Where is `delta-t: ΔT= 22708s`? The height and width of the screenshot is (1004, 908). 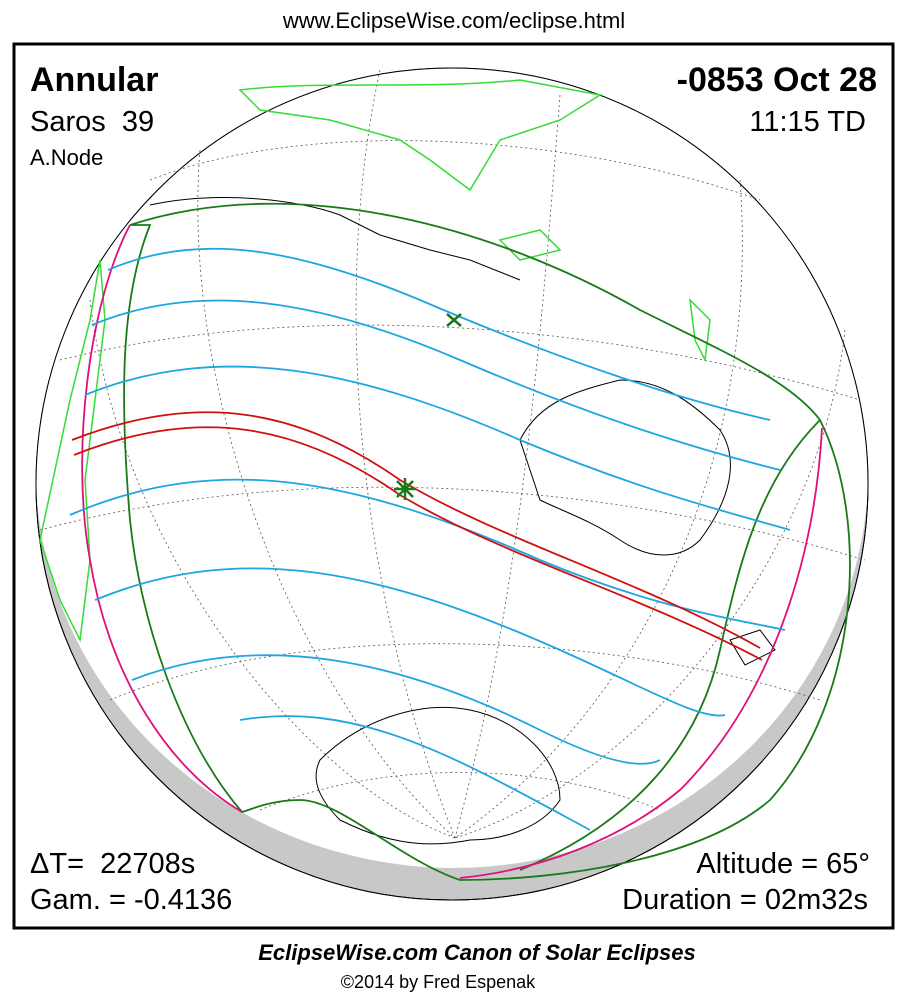 delta-t: ΔT= 22708s is located at coordinates (112, 864).